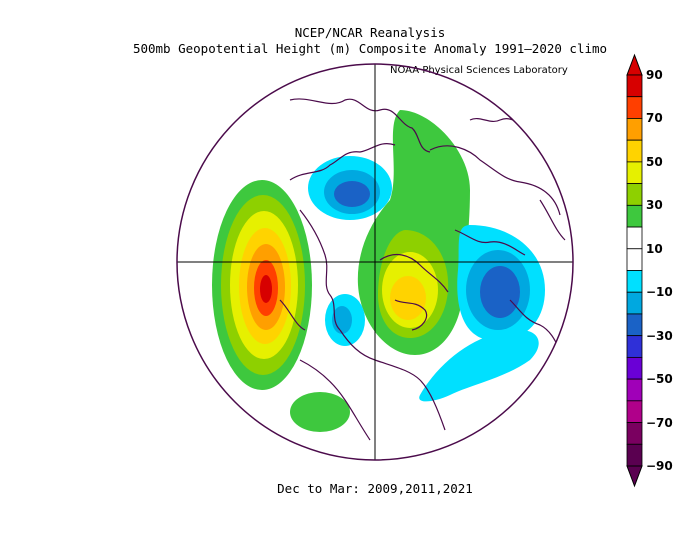 This screenshot has width=700, height=542. What do you see at coordinates (659, 466) in the screenshot?
I see `colorbar-tick-label: −90` at bounding box center [659, 466].